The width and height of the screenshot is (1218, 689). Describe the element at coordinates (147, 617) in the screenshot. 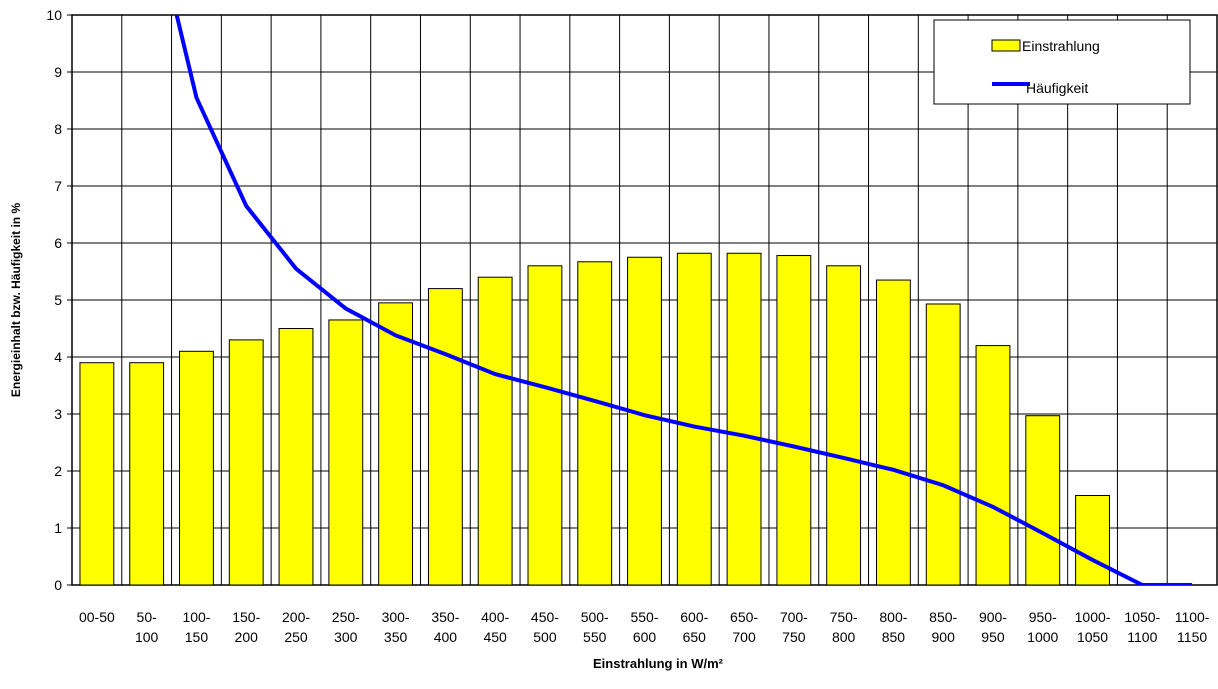

I see `x-tick-label-line: 50-` at that location.